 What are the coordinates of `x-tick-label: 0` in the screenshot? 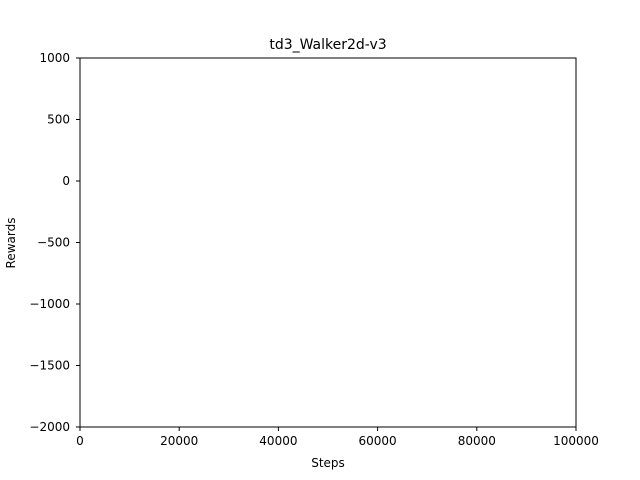 It's located at (80, 441).